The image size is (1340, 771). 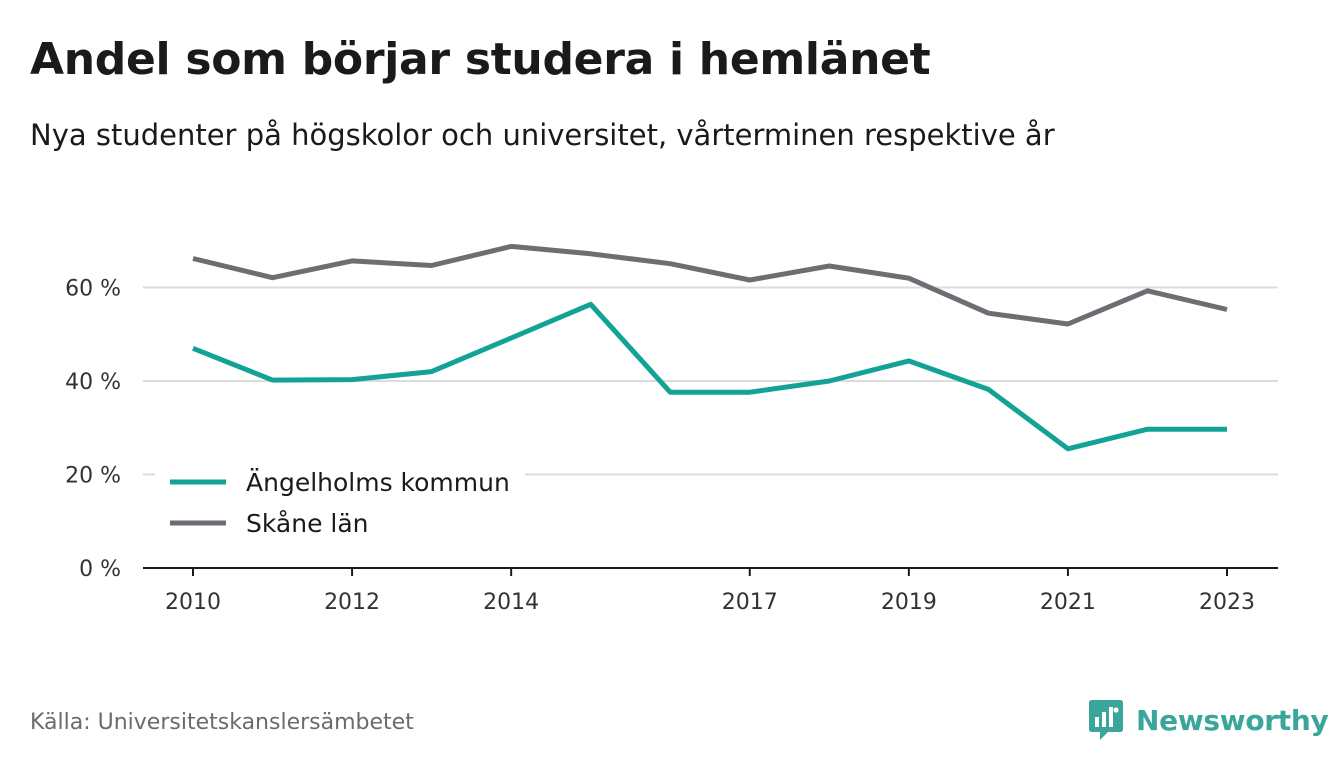 What do you see at coordinates (511, 602) in the screenshot?
I see `x-tick-label: 2014` at bounding box center [511, 602].